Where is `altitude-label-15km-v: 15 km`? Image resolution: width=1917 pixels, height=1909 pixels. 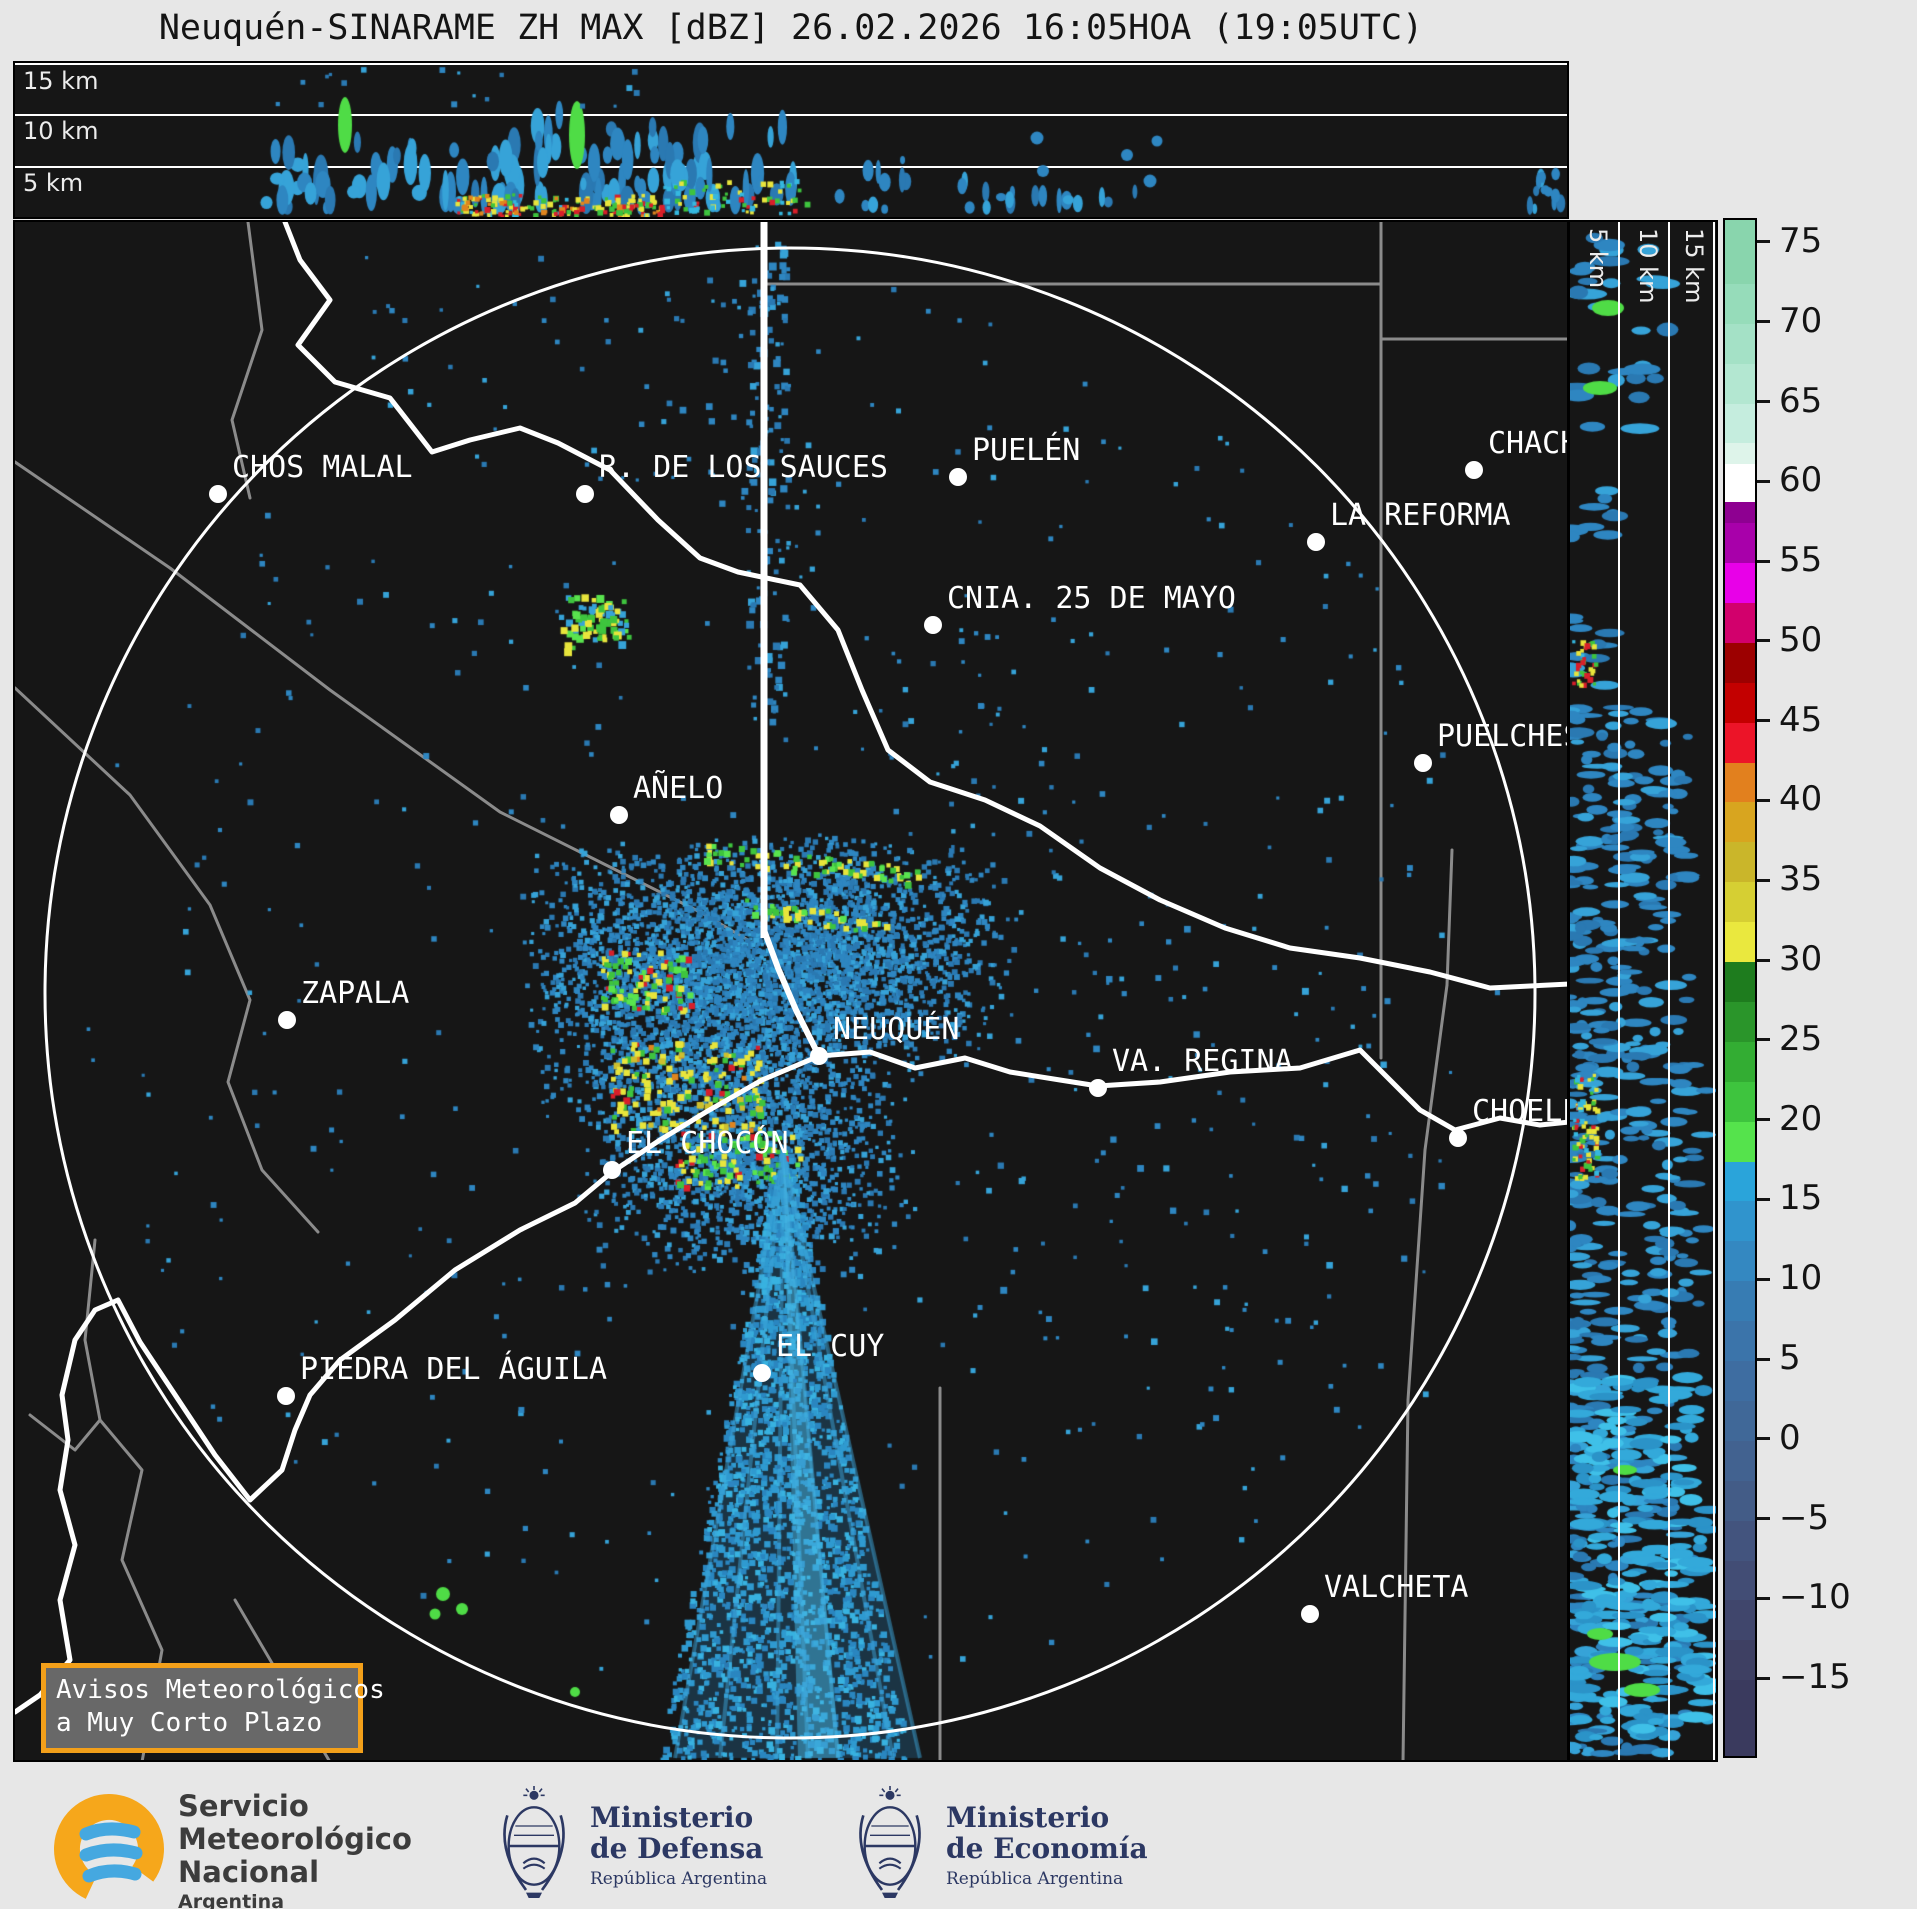
altitude-label-15km-v: 15 km is located at coordinates (1694, 266).